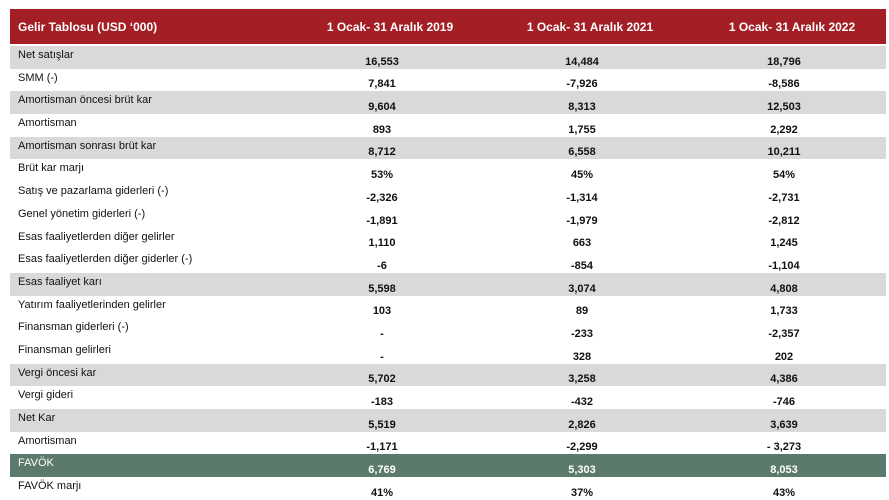  Describe the element at coordinates (582, 220) in the screenshot. I see `row-value: -1,979` at that location.